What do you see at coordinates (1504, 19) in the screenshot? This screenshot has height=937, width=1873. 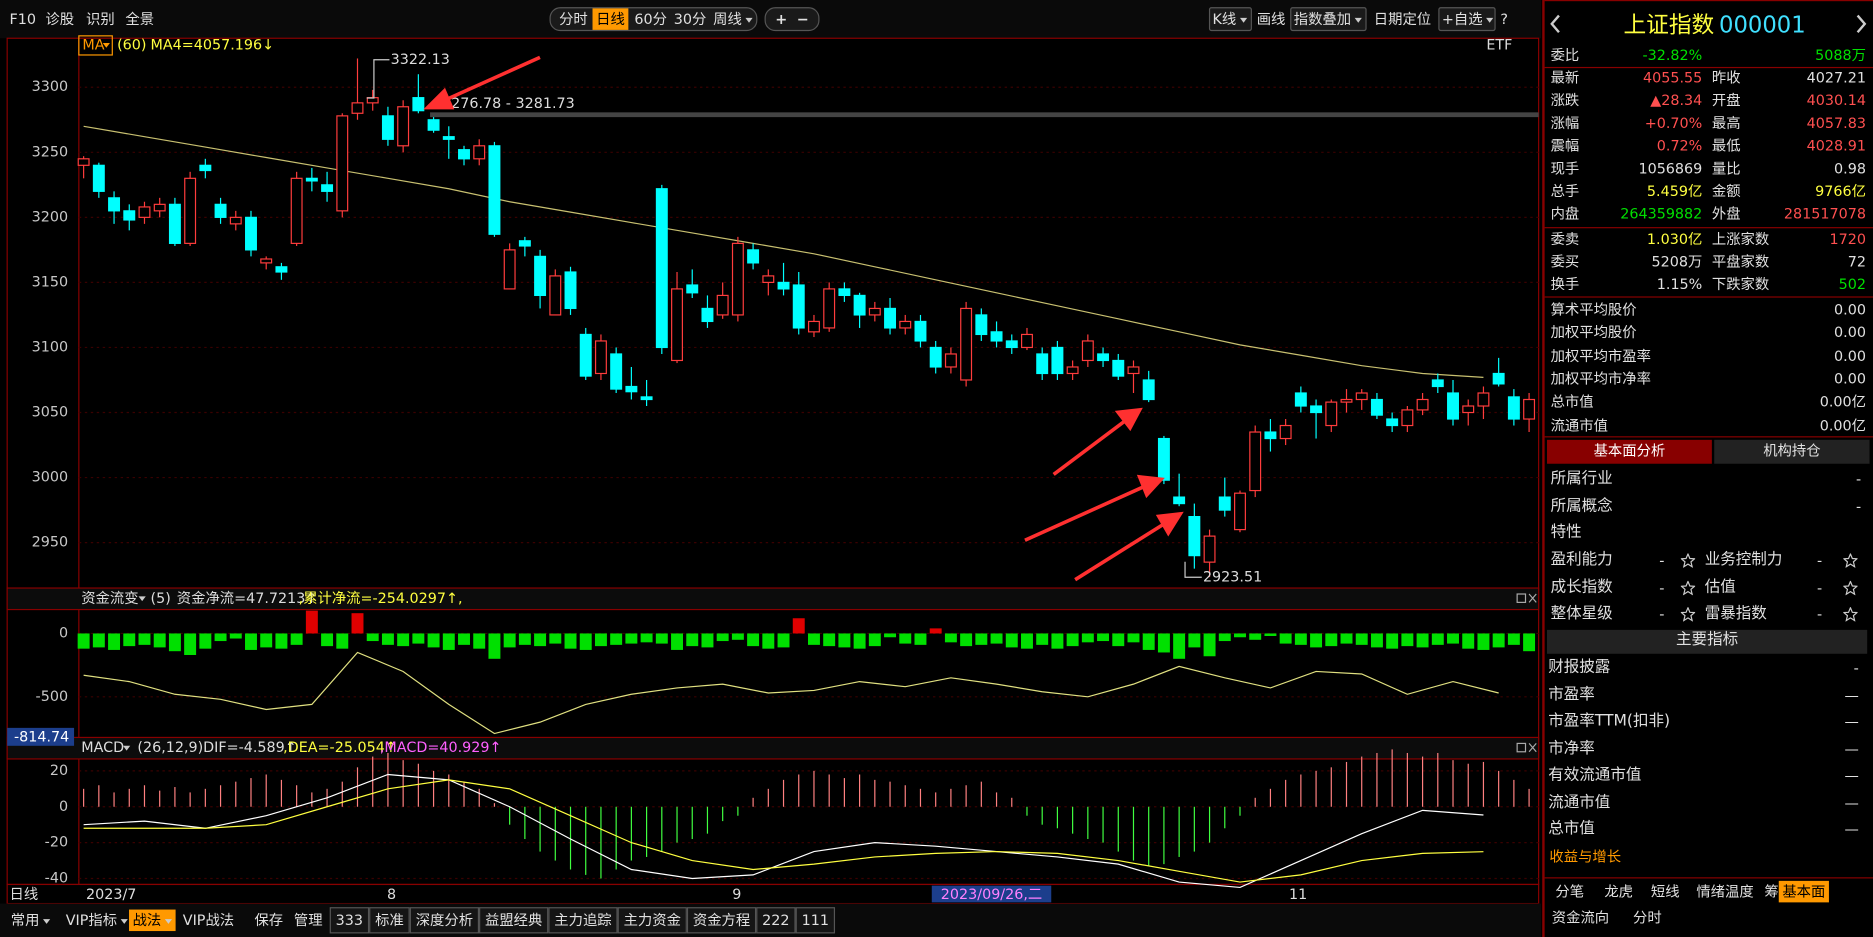 I see `toolbar-button: ?` at bounding box center [1504, 19].